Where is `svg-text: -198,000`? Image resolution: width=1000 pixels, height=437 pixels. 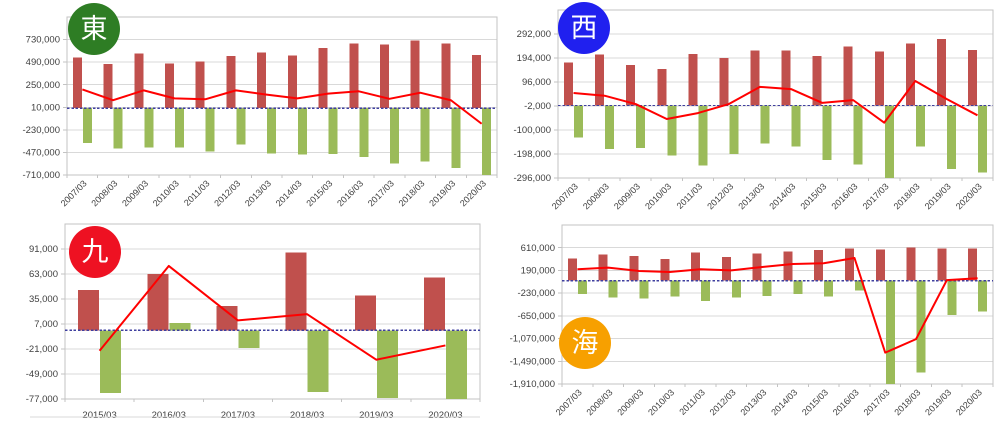 svg-text: -198,000 is located at coordinates (532, 154).